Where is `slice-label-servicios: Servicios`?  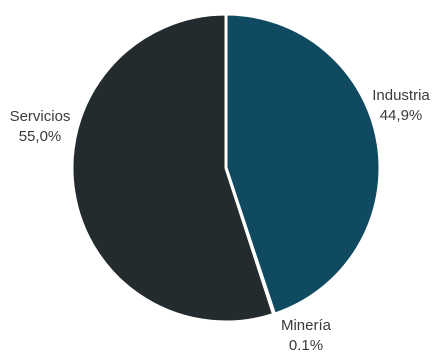
slice-label-servicios: Servicios is located at coordinates (40, 116).